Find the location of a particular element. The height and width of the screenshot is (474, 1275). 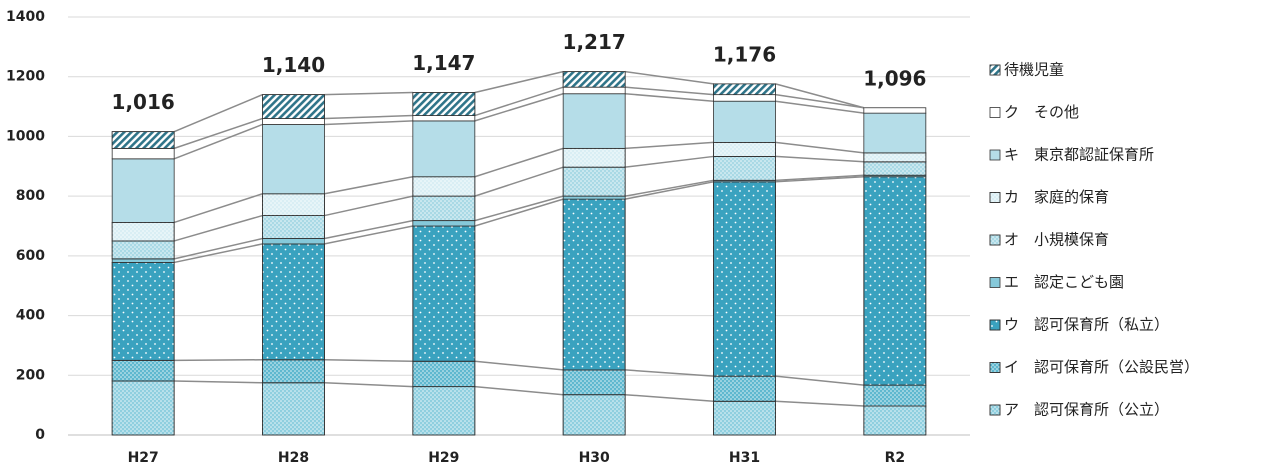

x-tick-label: H31 is located at coordinates (744, 458).